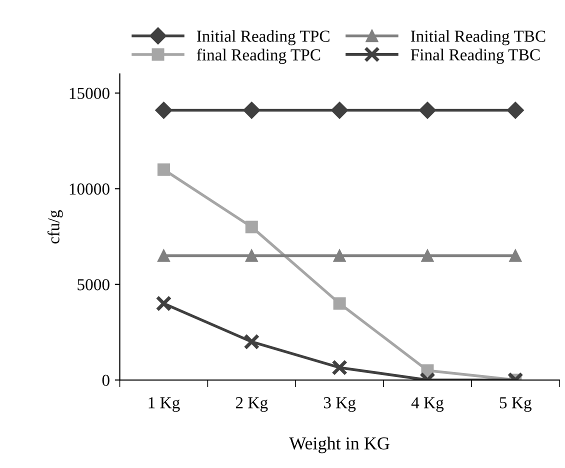 This screenshot has width=565, height=468. I want to click on legend-label: final Reading TPC, so click(258, 56).